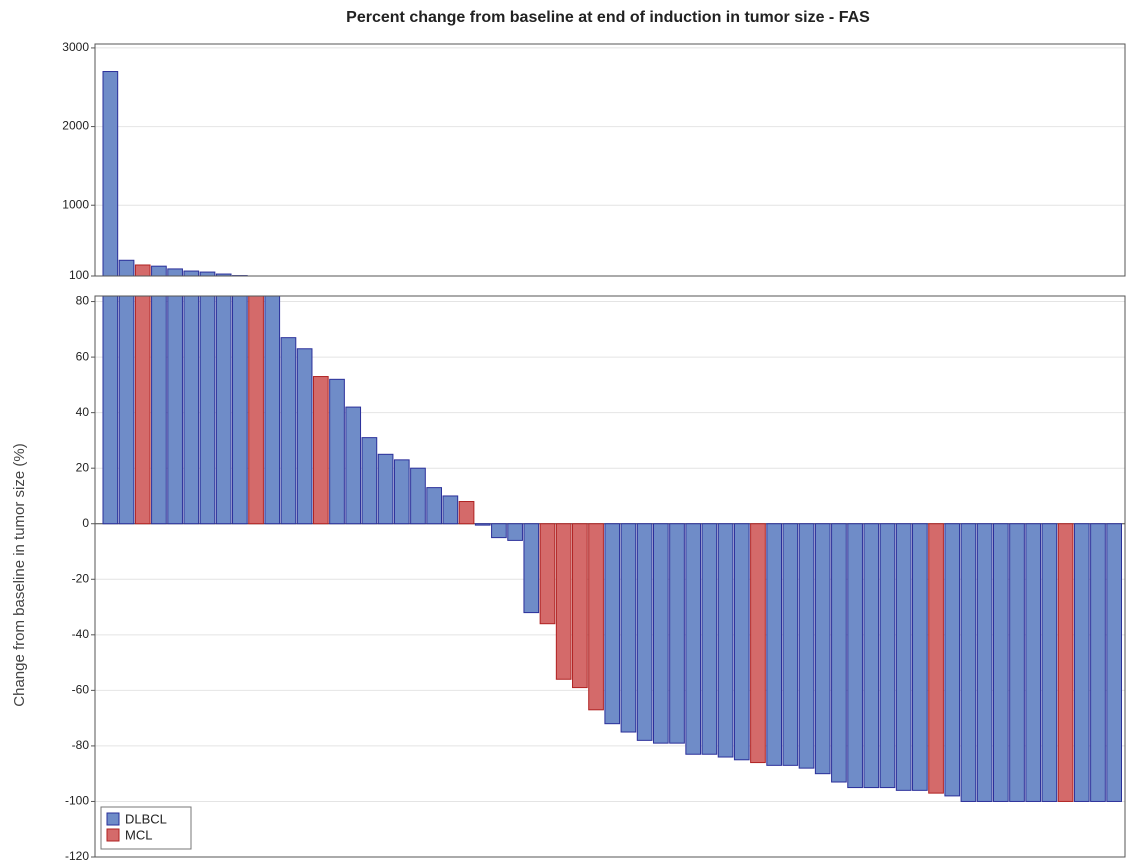  I want to click on y-tick-label: 40, so click(83, 412).